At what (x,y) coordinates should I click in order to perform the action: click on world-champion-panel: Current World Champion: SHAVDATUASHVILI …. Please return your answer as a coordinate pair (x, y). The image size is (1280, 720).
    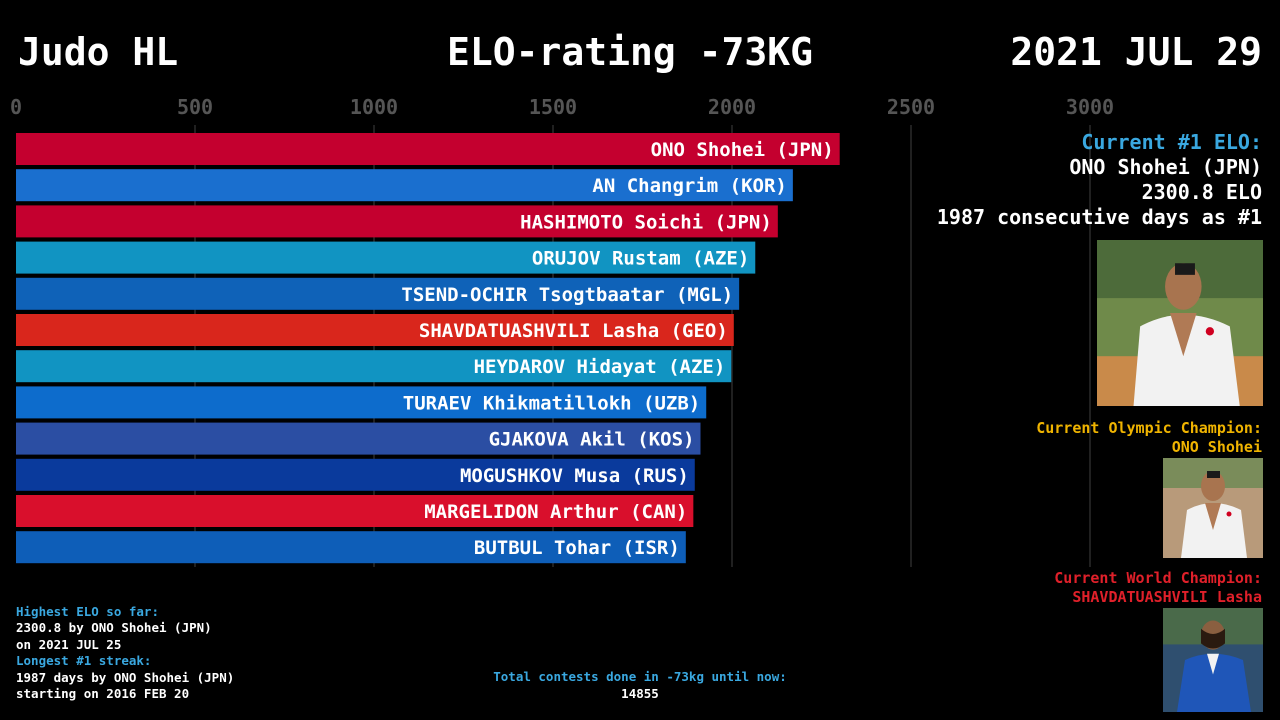
    Looking at the image, I should click on (1158, 588).